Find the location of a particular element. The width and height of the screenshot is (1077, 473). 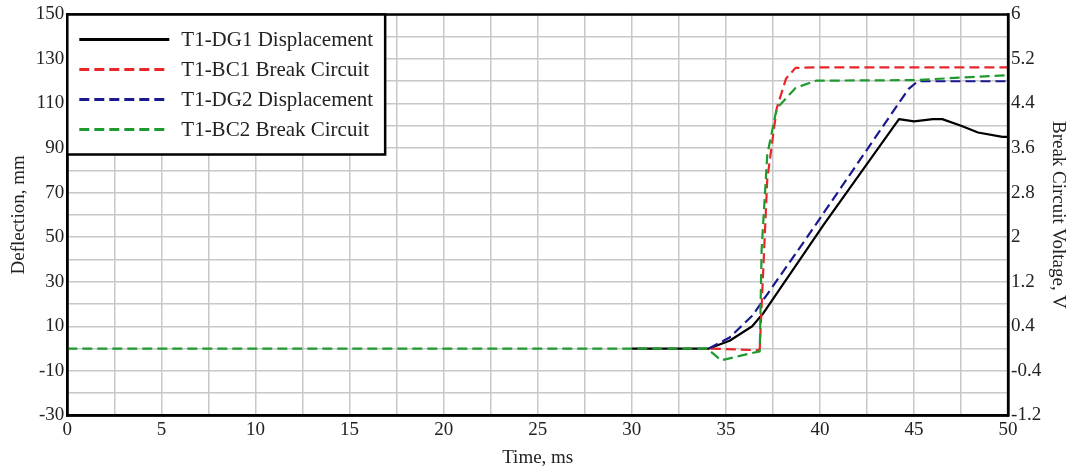

x-tick-label: 30 is located at coordinates (632, 428).